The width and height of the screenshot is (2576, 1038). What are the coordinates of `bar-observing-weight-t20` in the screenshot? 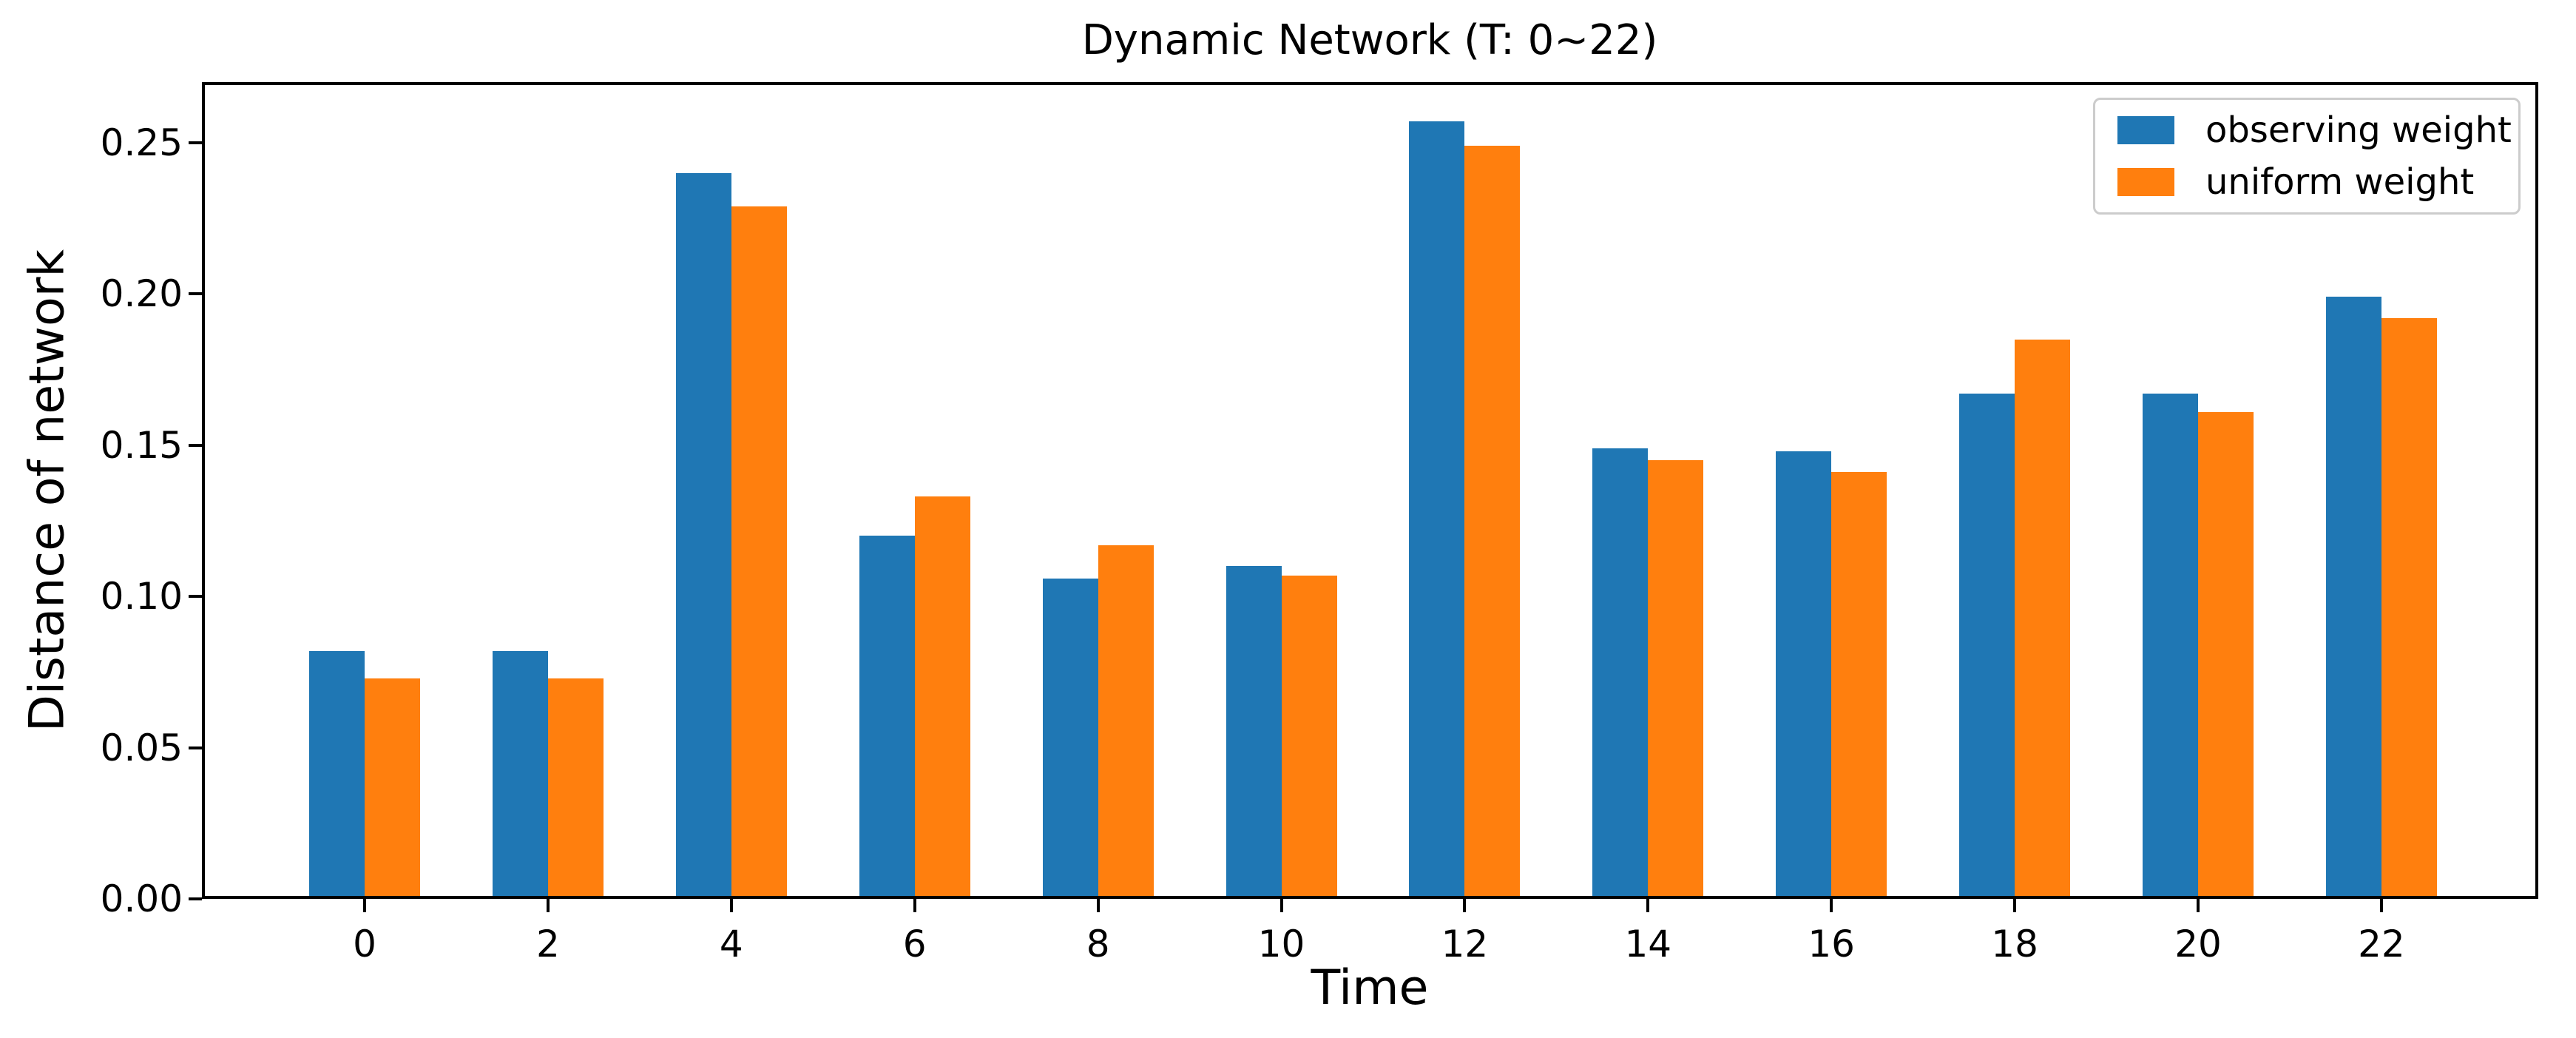 It's located at (2170, 646).